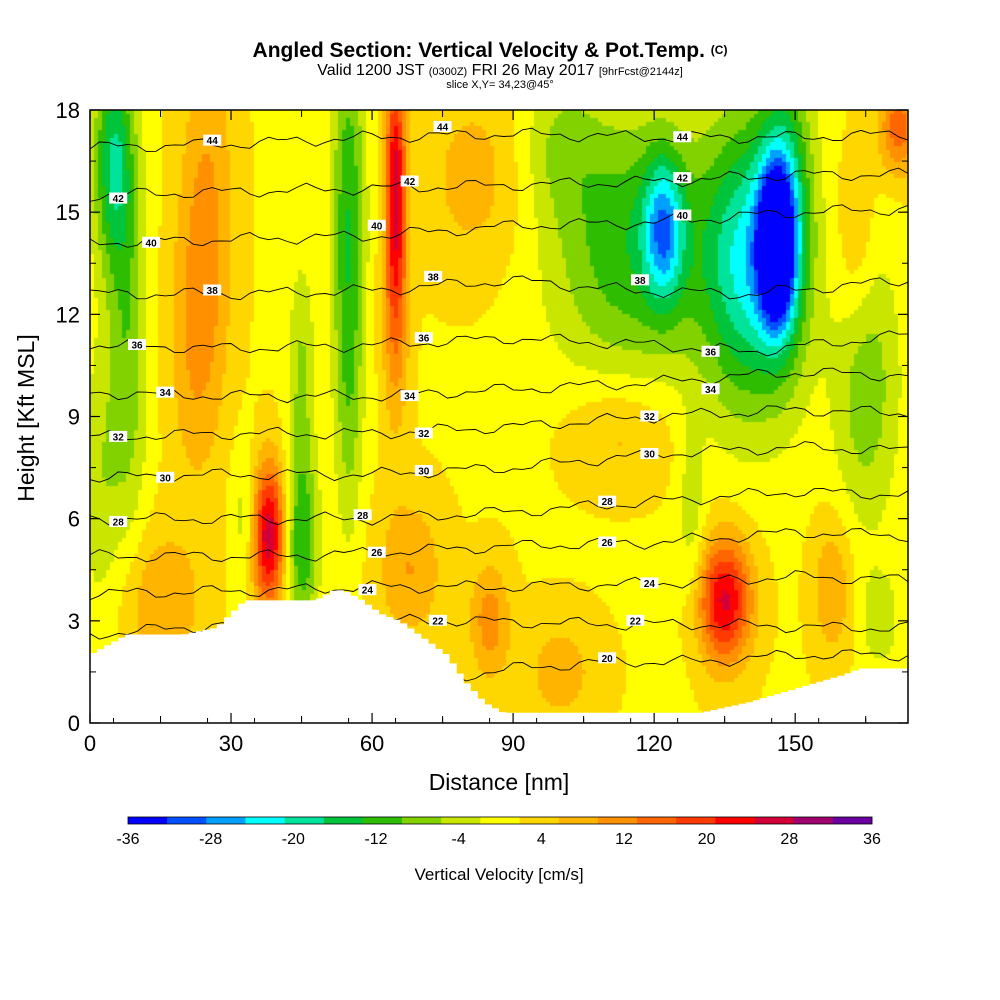 The width and height of the screenshot is (1000, 1000). What do you see at coordinates (68, 314) in the screenshot?
I see `y-tick-label: 12` at bounding box center [68, 314].